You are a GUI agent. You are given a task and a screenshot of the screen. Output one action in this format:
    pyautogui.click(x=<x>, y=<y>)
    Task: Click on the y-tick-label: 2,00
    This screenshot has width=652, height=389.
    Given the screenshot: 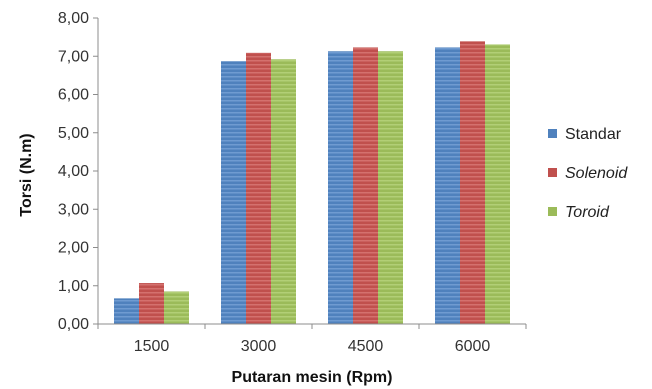 What is the action you would take?
    pyautogui.click(x=73, y=248)
    